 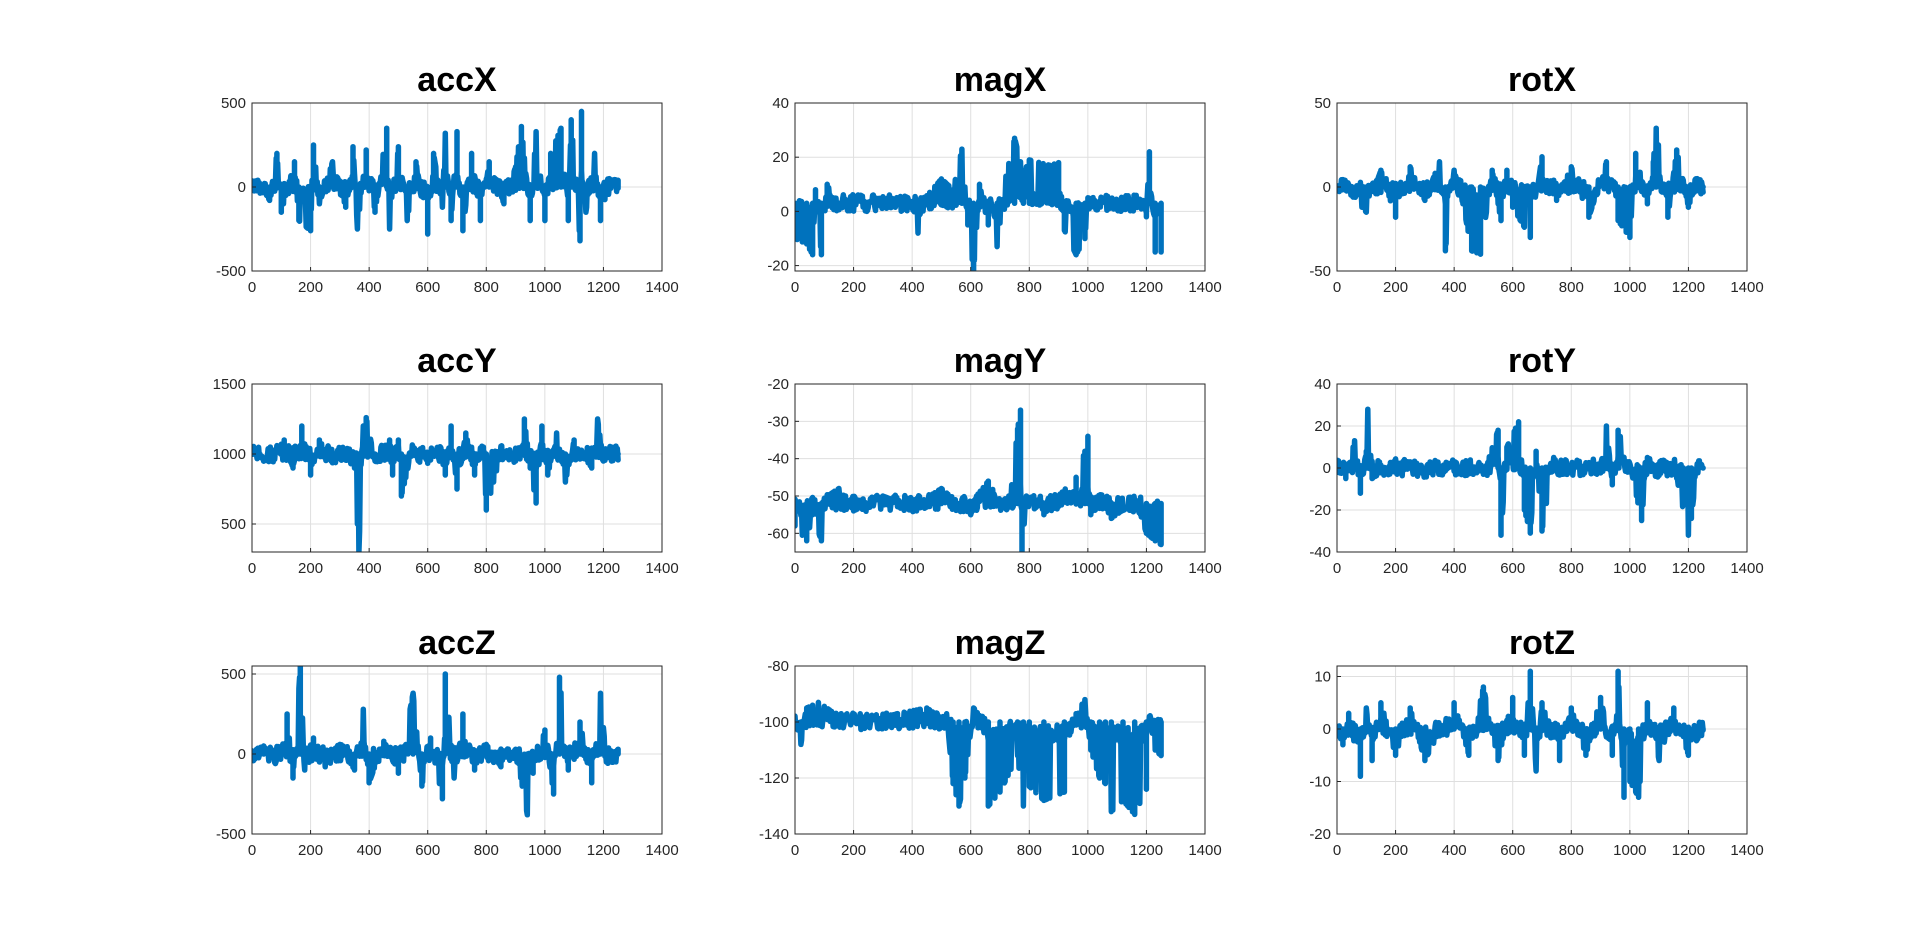 I want to click on subplot-accY: 0 200 400 600 800 1000 1200 1400 500 1000 1500 accY, so click(x=446, y=459).